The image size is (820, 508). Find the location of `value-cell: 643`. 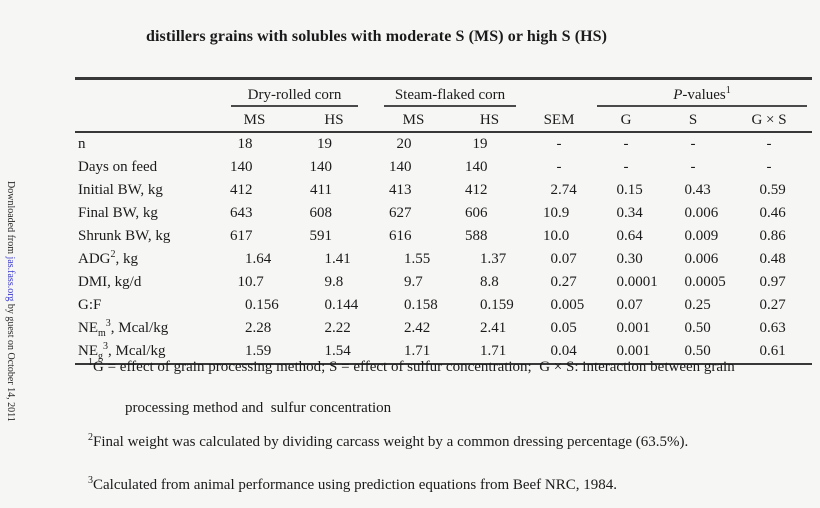

value-cell: 643 is located at coordinates (241, 213).